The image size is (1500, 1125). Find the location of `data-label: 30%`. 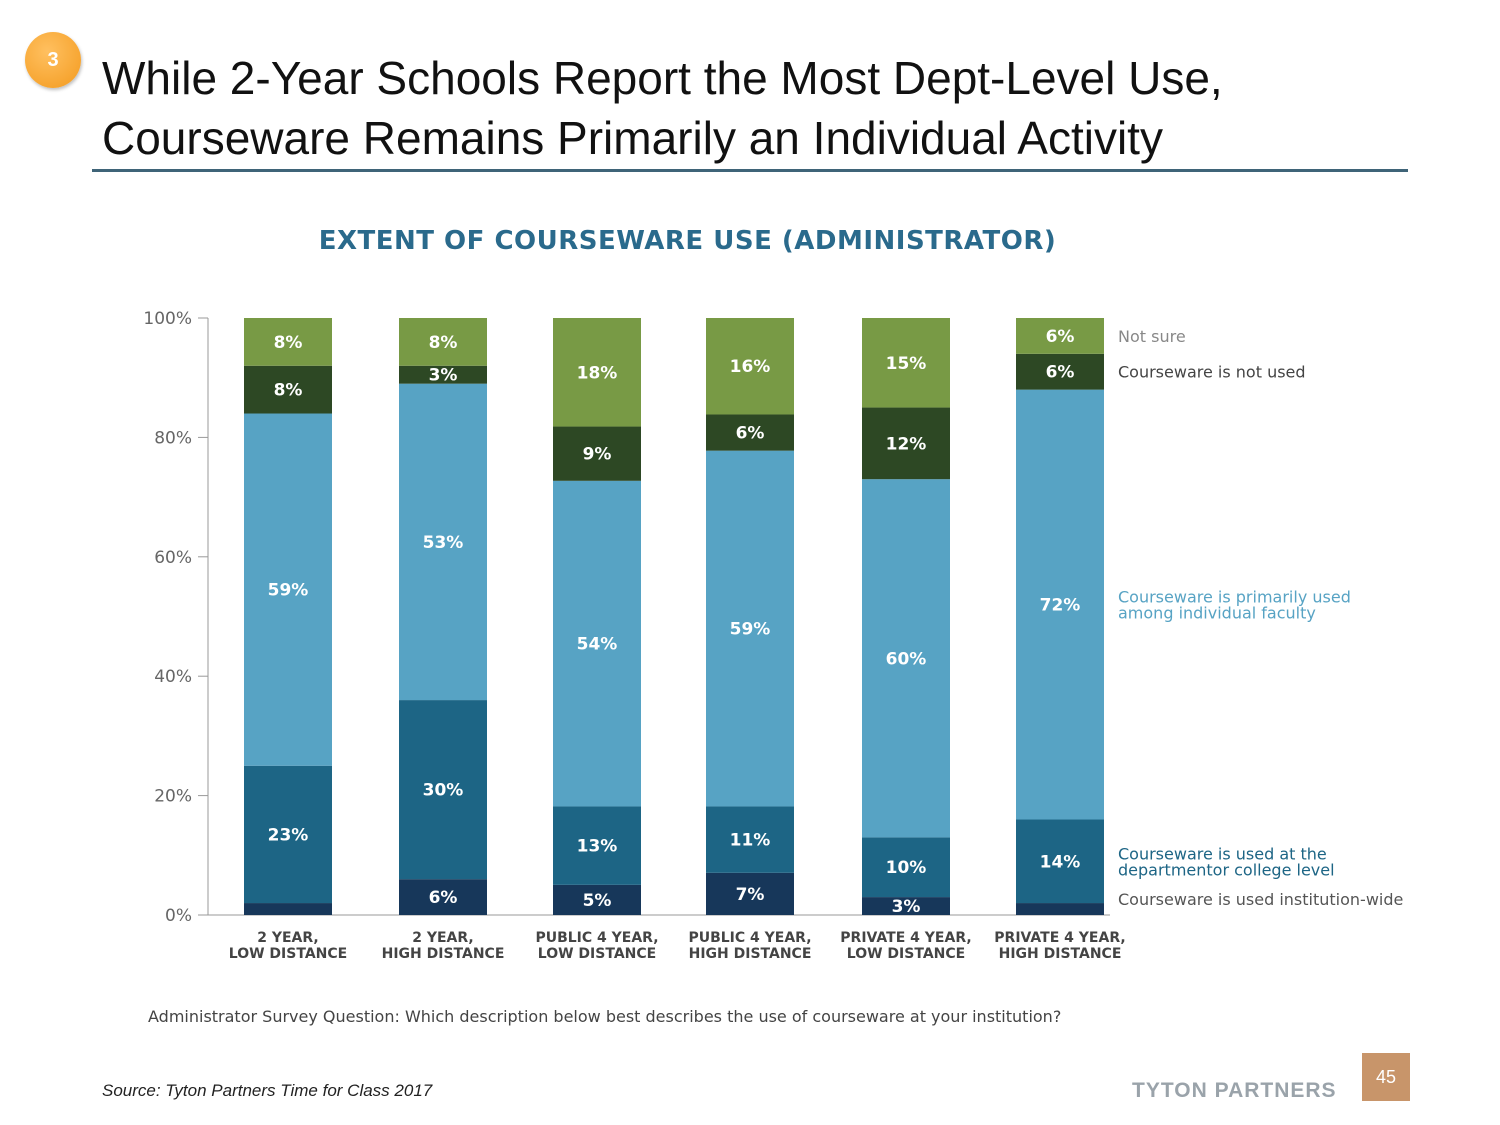

data-label: 30% is located at coordinates (443, 791).